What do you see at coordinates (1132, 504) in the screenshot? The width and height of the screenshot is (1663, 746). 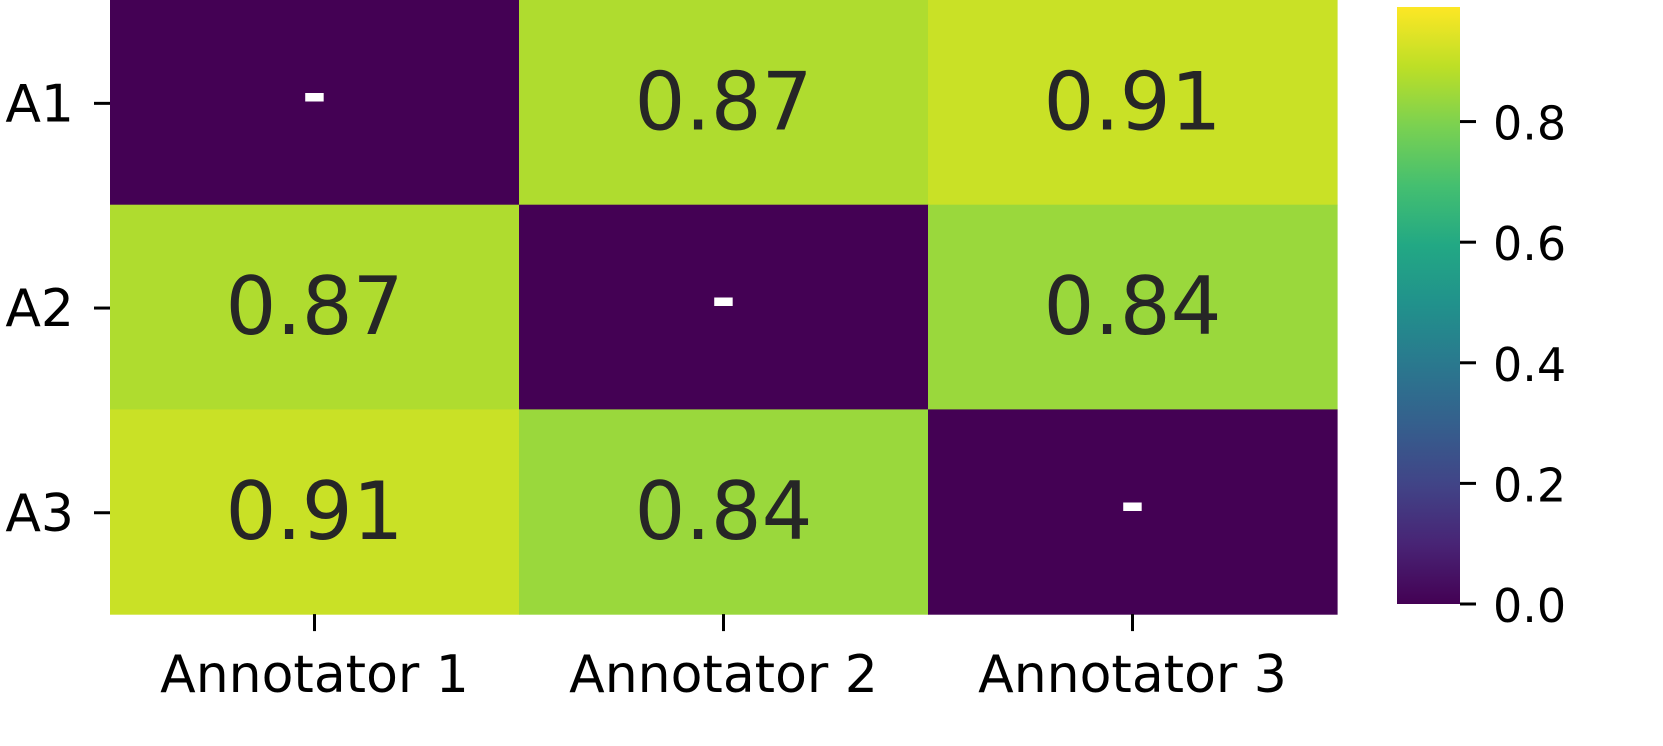 I see `cell-label-r3-c3: -` at bounding box center [1132, 504].